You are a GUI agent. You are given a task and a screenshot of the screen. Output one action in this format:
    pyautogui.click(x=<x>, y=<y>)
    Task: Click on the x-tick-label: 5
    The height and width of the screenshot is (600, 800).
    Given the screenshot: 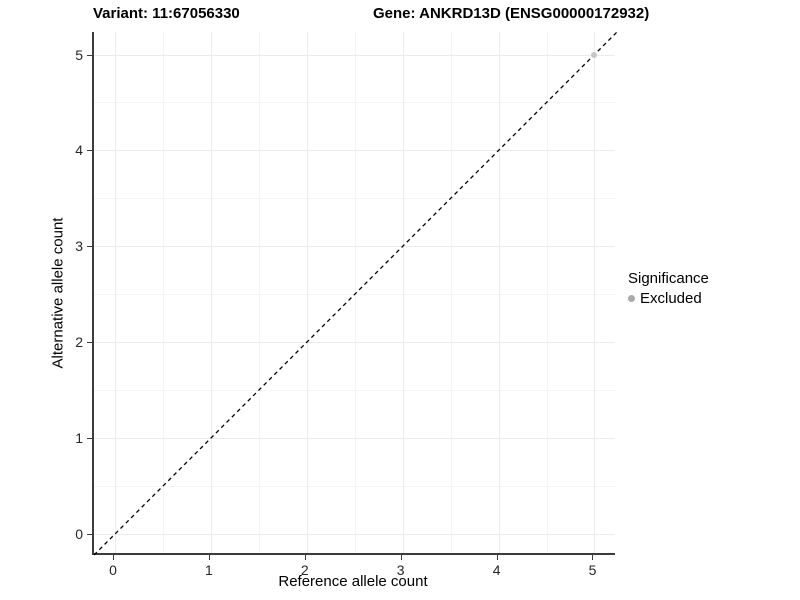 What is the action you would take?
    pyautogui.click(x=592, y=570)
    